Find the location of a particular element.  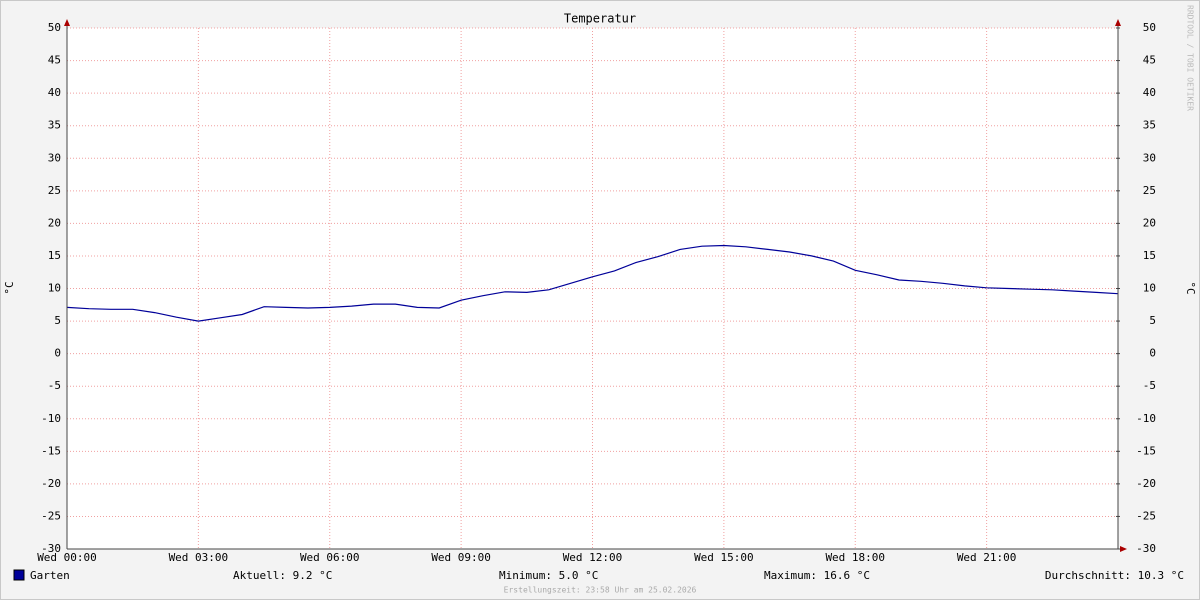

y2-label: °C is located at coordinates (1190, 287).